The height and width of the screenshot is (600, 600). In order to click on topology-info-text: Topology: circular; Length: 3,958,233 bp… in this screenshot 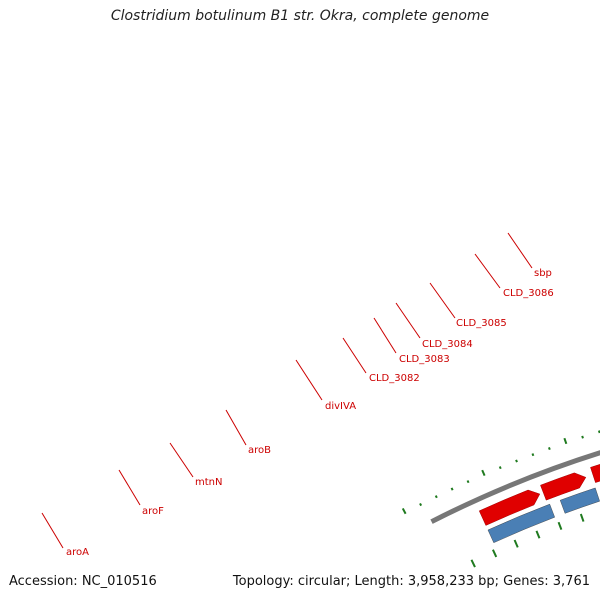, I will do `click(411, 581)`.